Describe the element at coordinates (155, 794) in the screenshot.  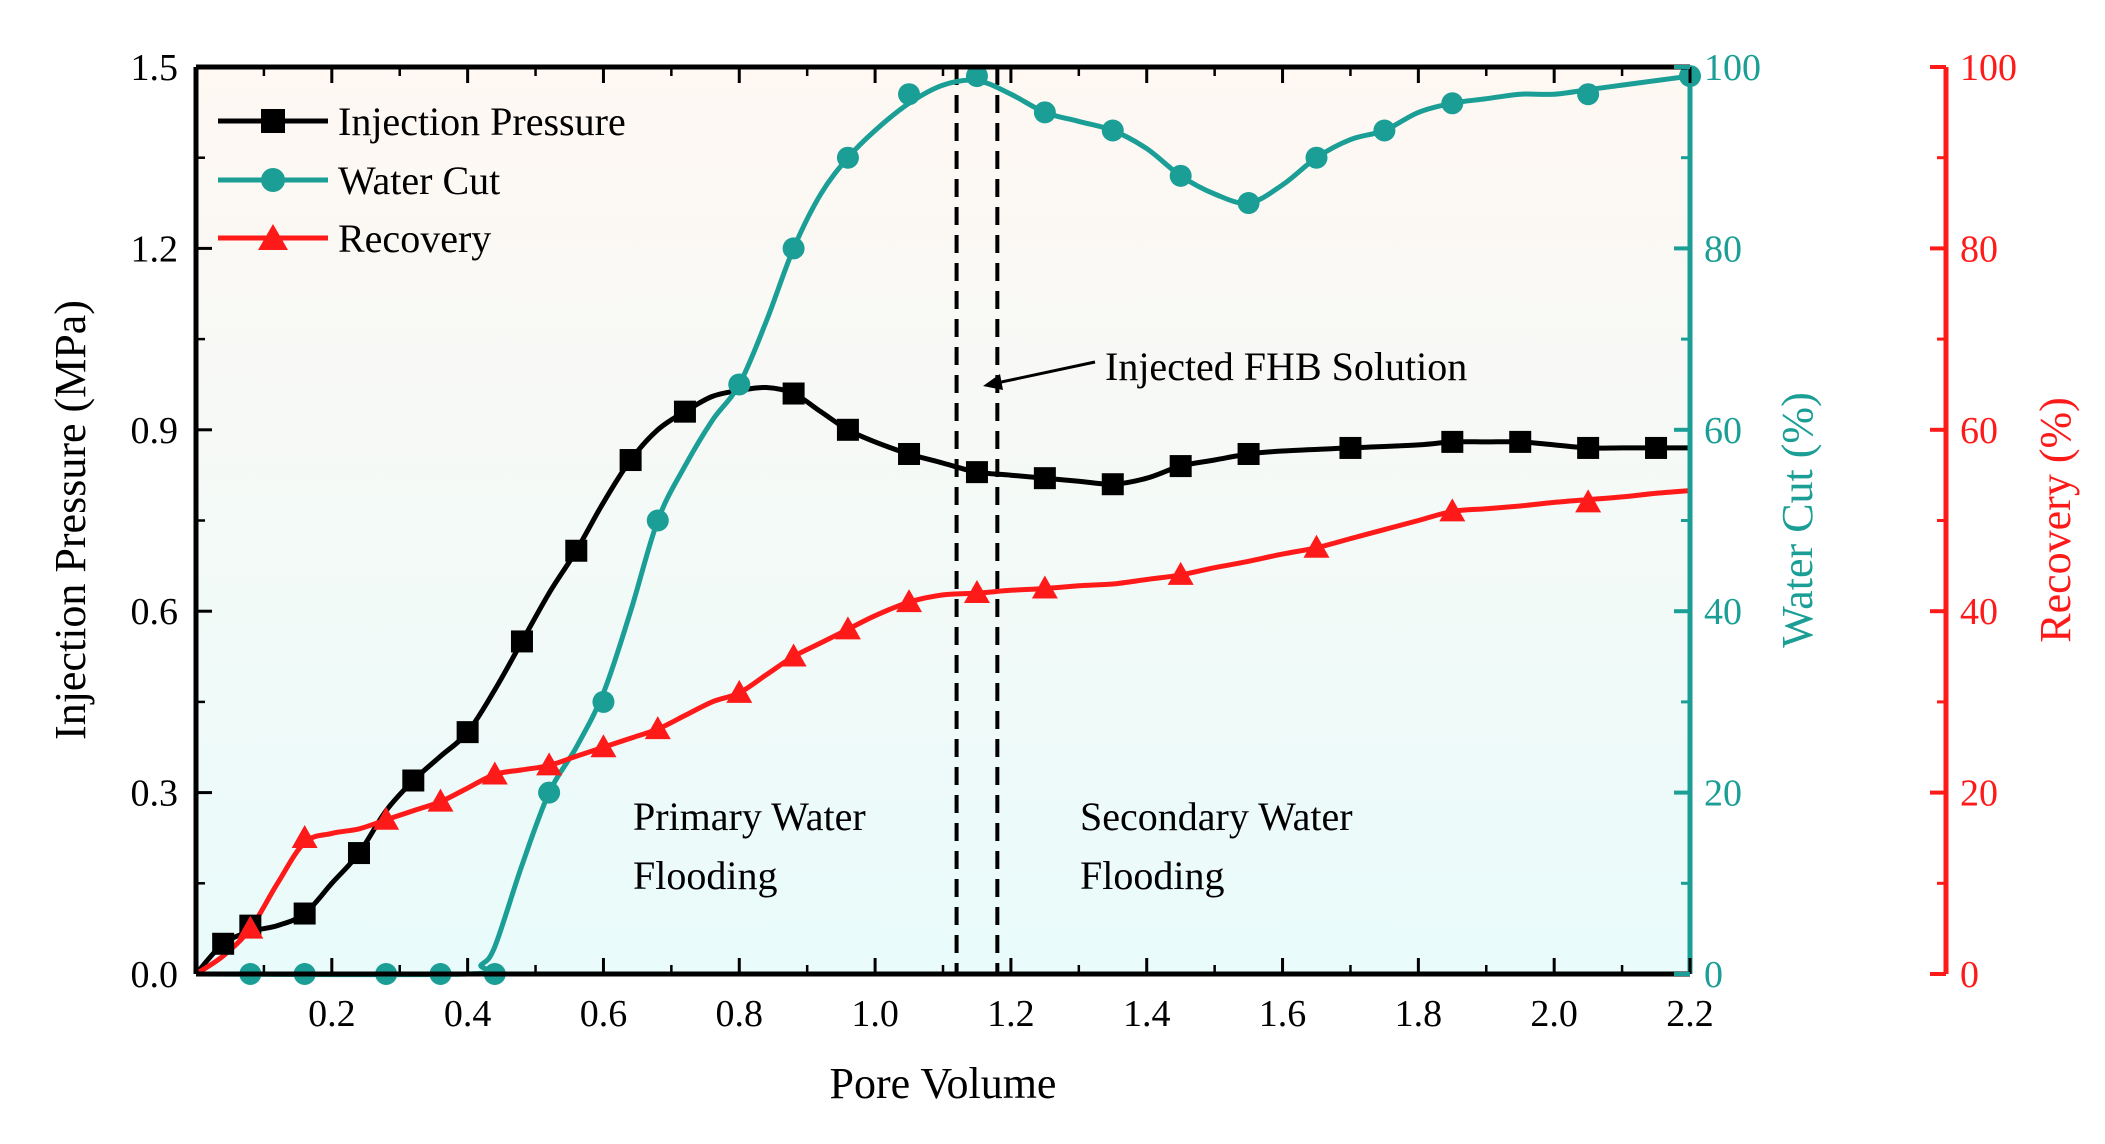
I see `left-y-tick-label: 0.3` at that location.